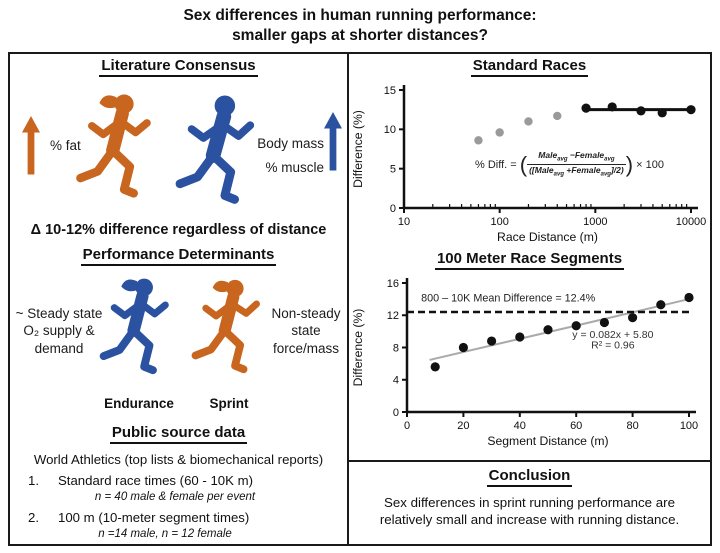  I want to click on svg-text: 20, so click(463, 426).